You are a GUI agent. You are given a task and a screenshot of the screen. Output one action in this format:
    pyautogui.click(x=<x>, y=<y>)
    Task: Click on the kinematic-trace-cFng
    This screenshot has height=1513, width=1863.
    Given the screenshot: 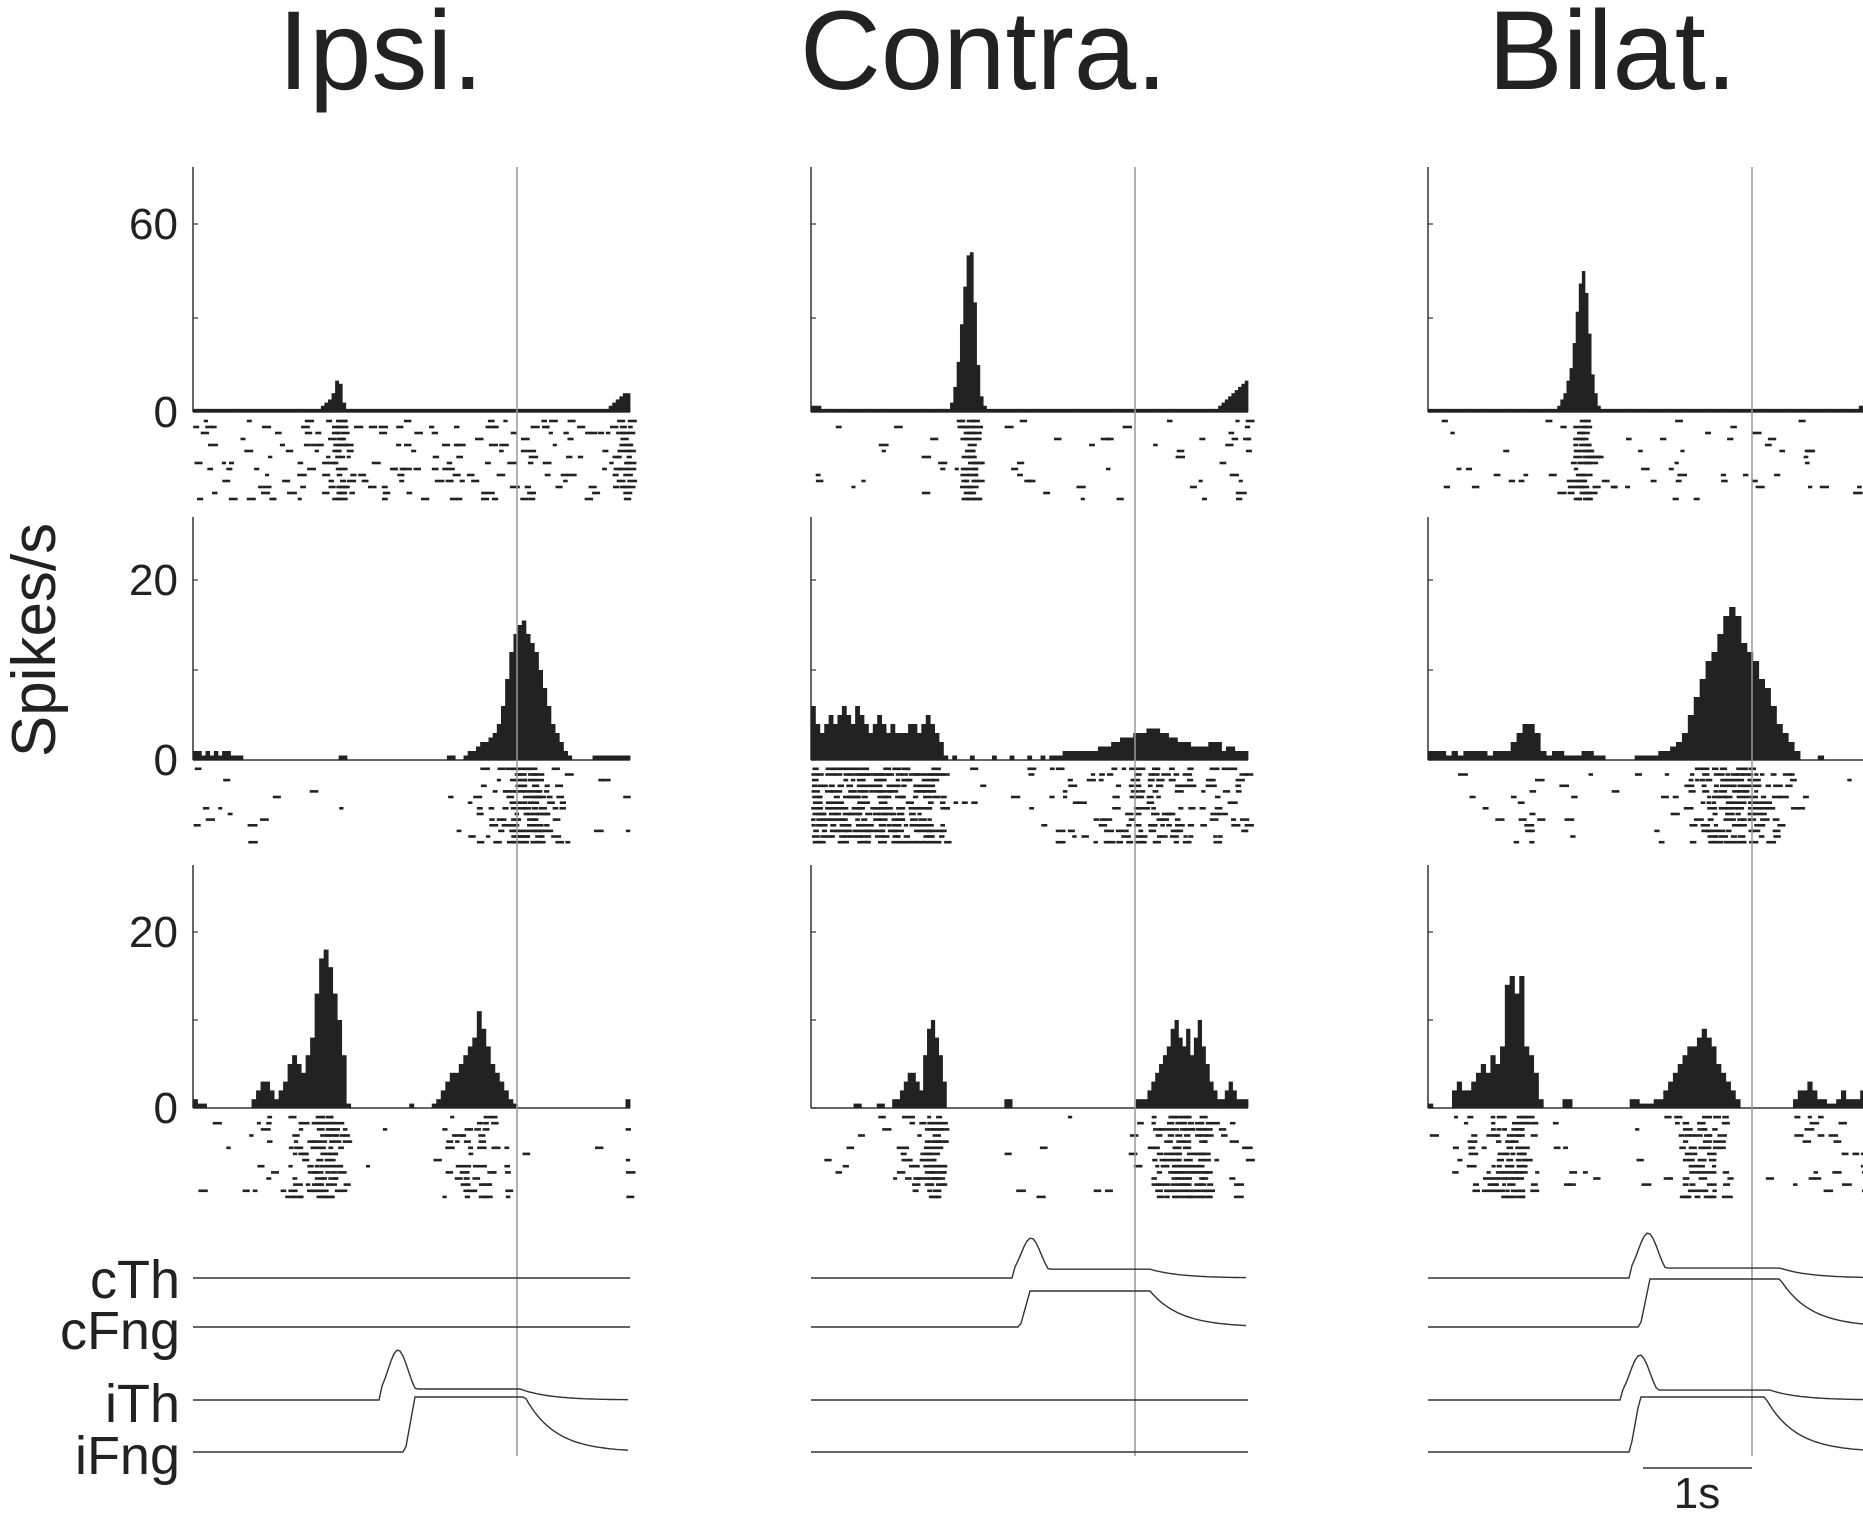 What is the action you would take?
    pyautogui.click(x=1029, y=1309)
    